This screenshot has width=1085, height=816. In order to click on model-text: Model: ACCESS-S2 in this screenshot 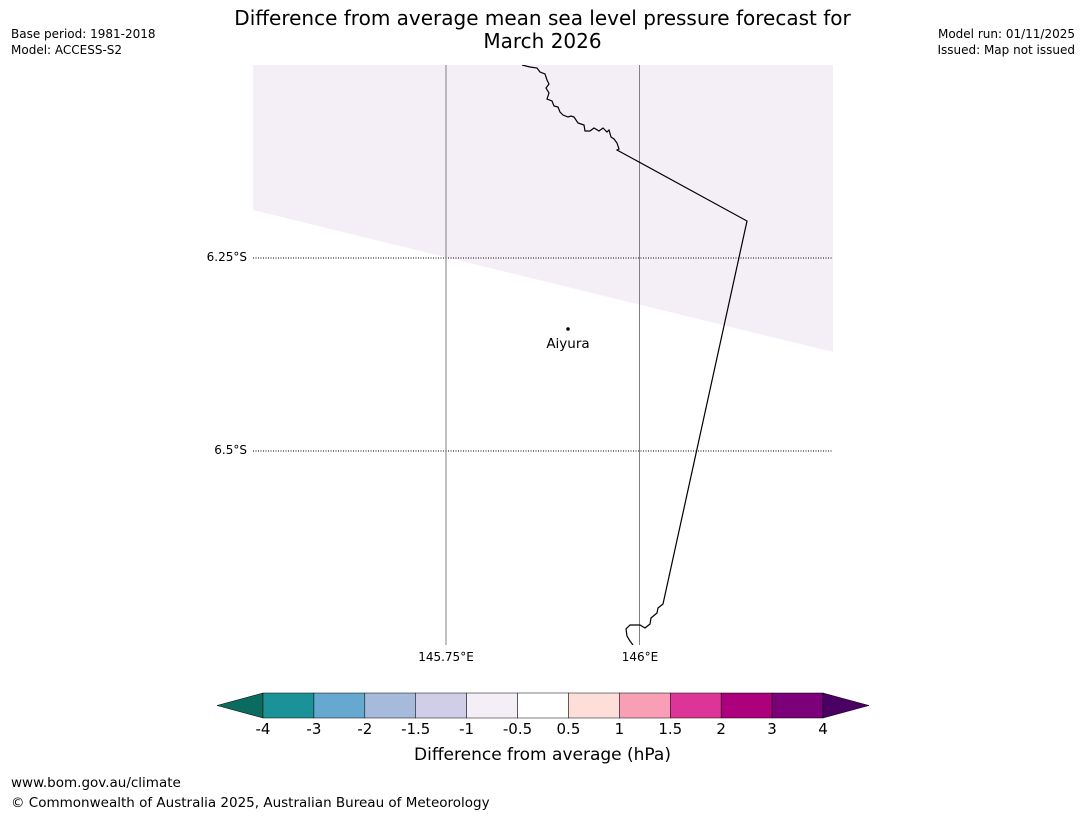, I will do `click(67, 50)`.